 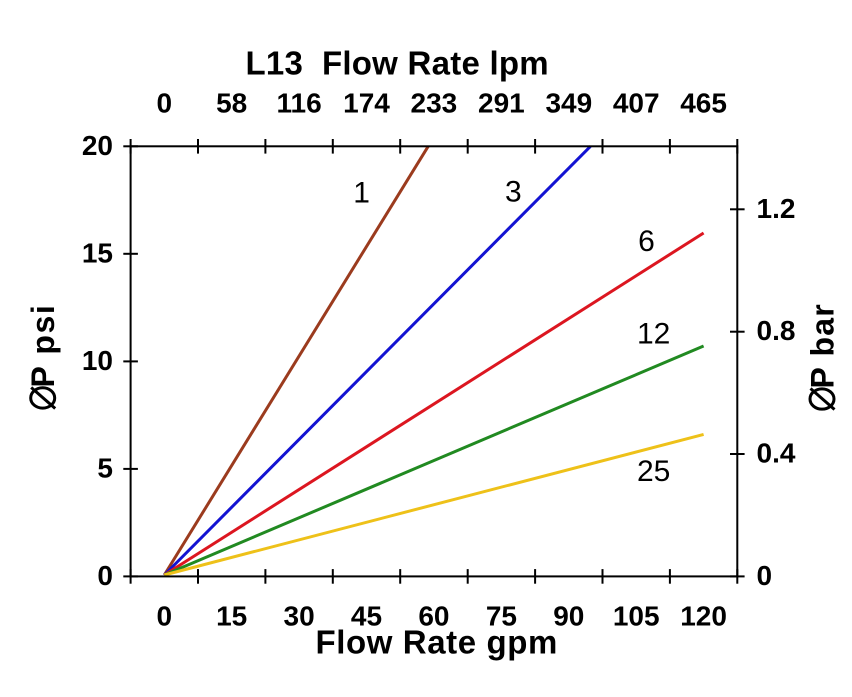 I want to click on svg-text: 10, so click(x=97, y=360).